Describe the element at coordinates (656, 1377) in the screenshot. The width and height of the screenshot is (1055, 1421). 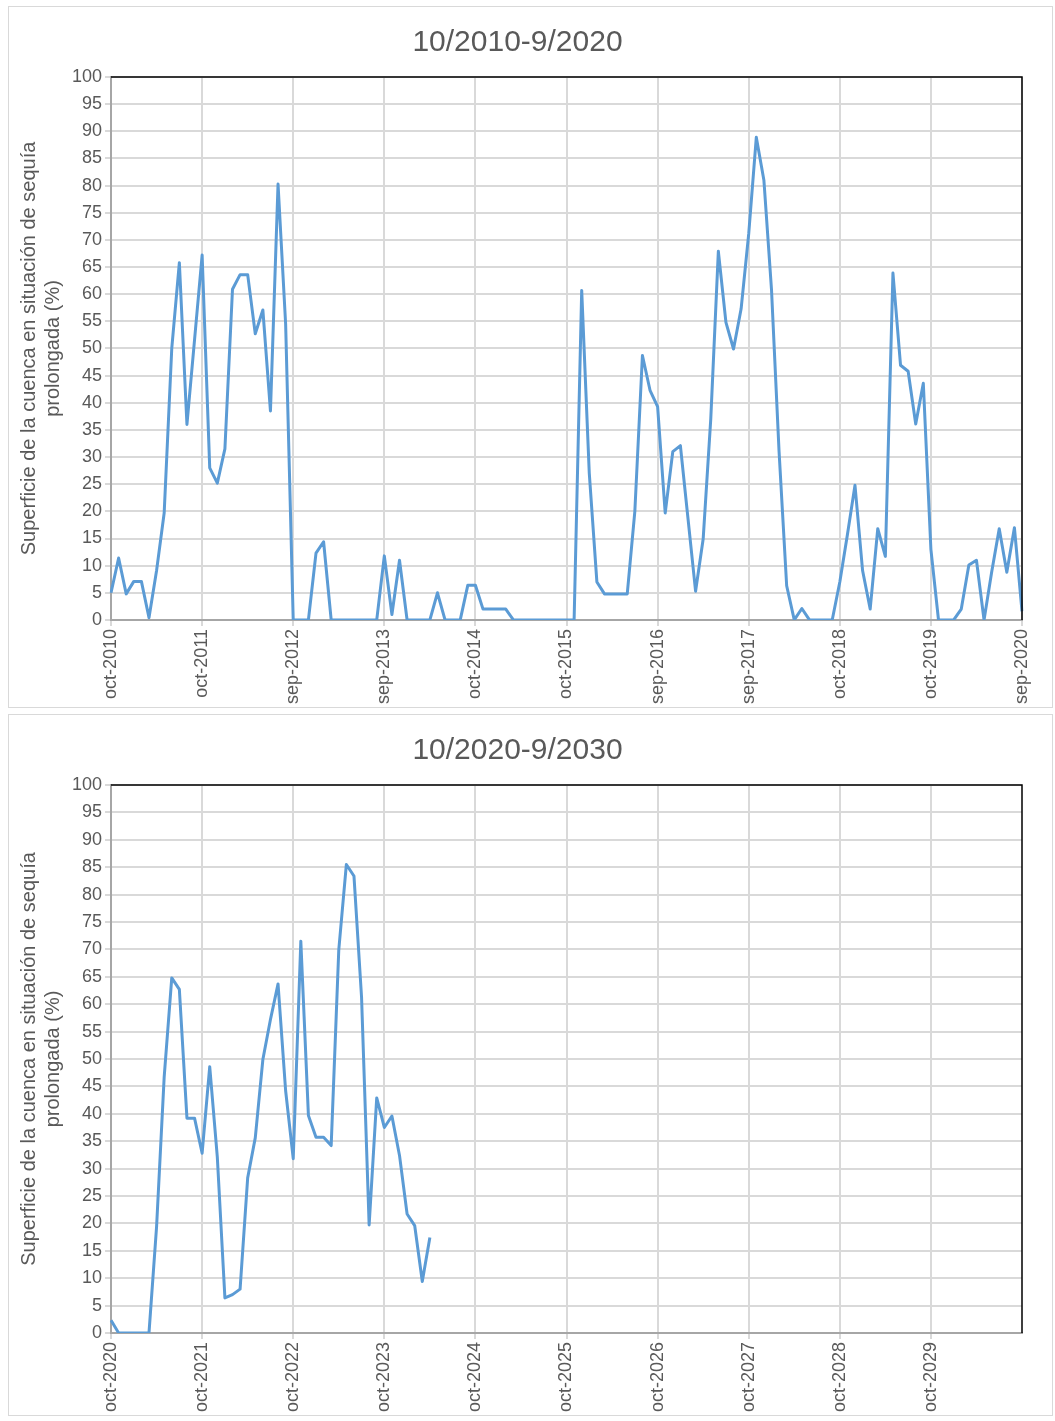
I see `x-tick-label: oct-2026` at that location.